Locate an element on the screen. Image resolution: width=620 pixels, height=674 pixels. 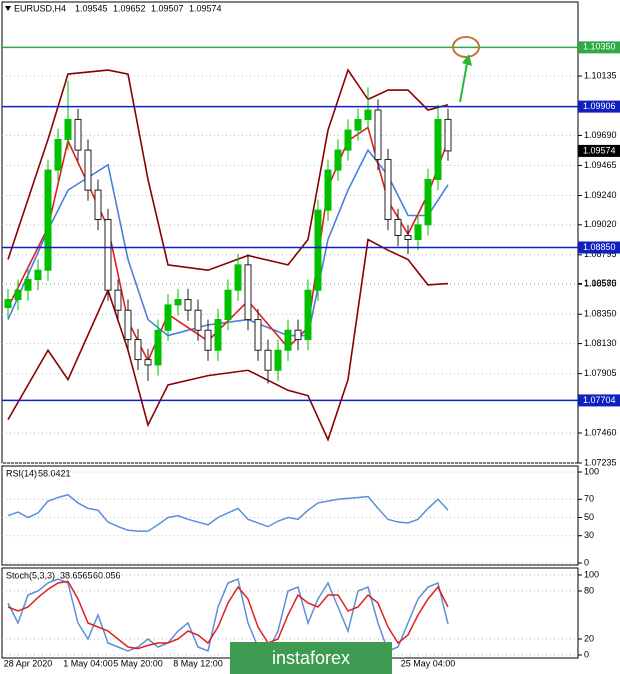
rsi-title: RSI(14) is located at coordinates (21, 473).